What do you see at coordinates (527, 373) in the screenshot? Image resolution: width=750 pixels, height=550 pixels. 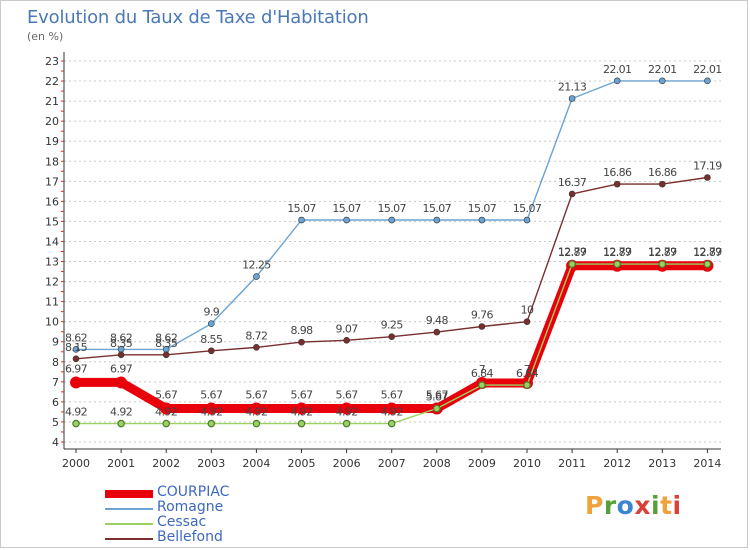 I see `data-label-cessac: 6.84` at bounding box center [527, 373].